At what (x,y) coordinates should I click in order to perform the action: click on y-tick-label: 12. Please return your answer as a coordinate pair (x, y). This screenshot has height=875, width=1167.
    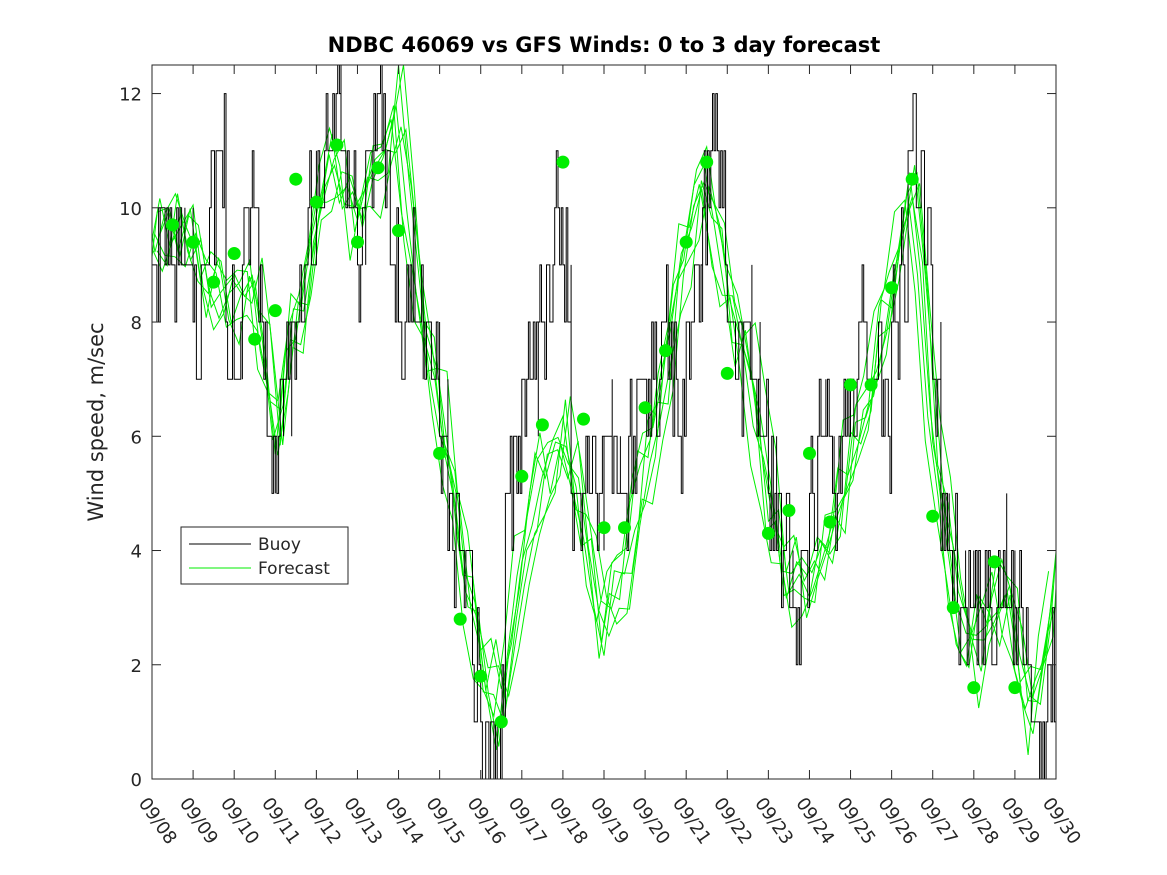
    Looking at the image, I should click on (130, 95).